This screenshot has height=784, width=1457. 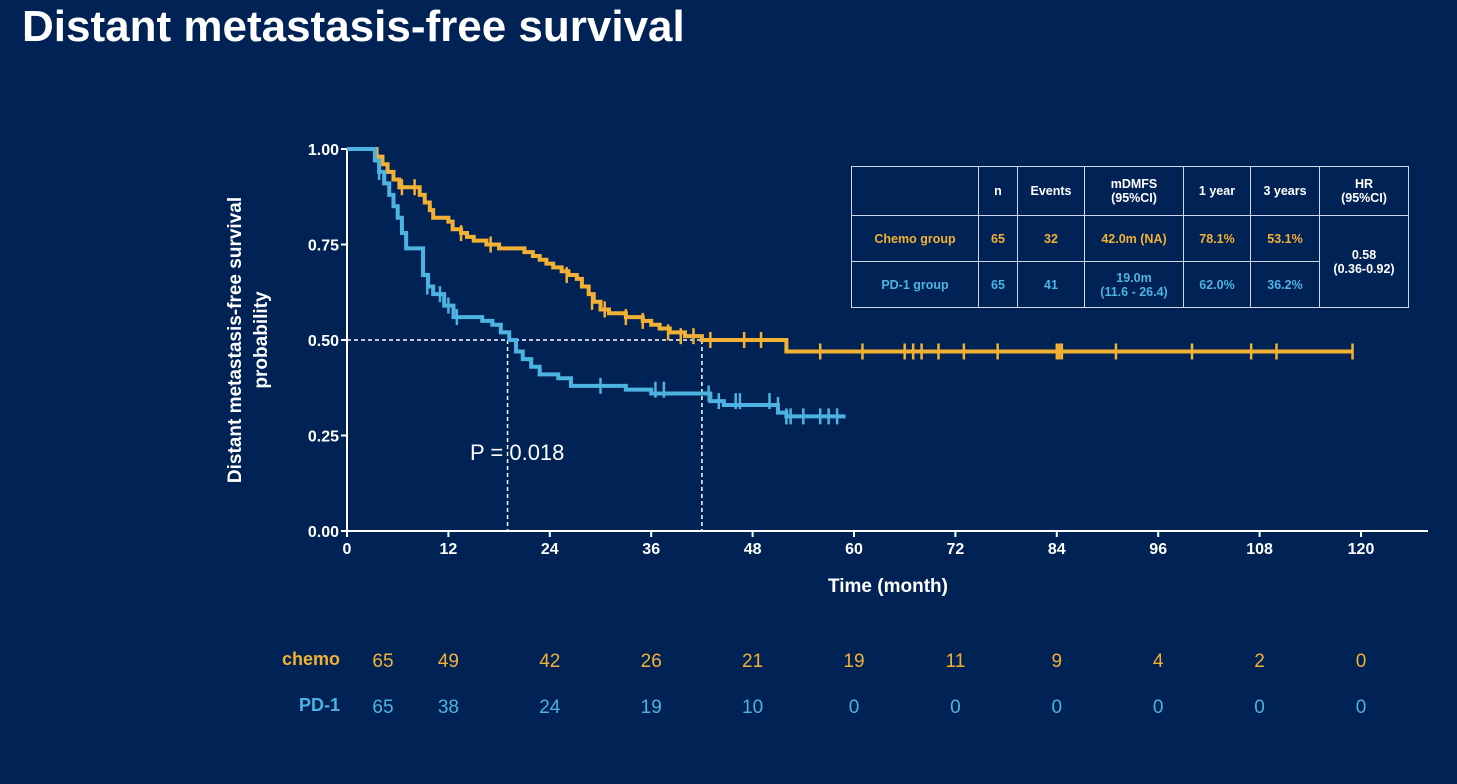 What do you see at coordinates (998, 238) in the screenshot?
I see `chemo-n: 65` at bounding box center [998, 238].